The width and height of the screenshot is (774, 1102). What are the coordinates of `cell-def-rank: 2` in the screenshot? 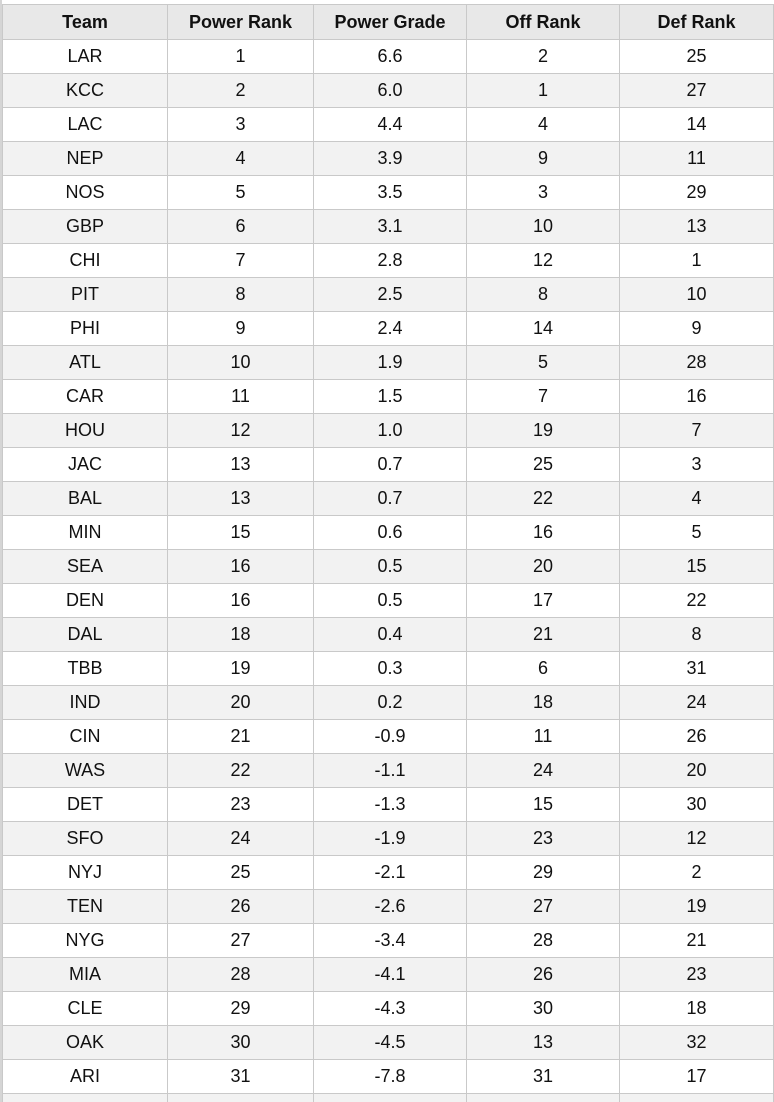 It's located at (696, 872).